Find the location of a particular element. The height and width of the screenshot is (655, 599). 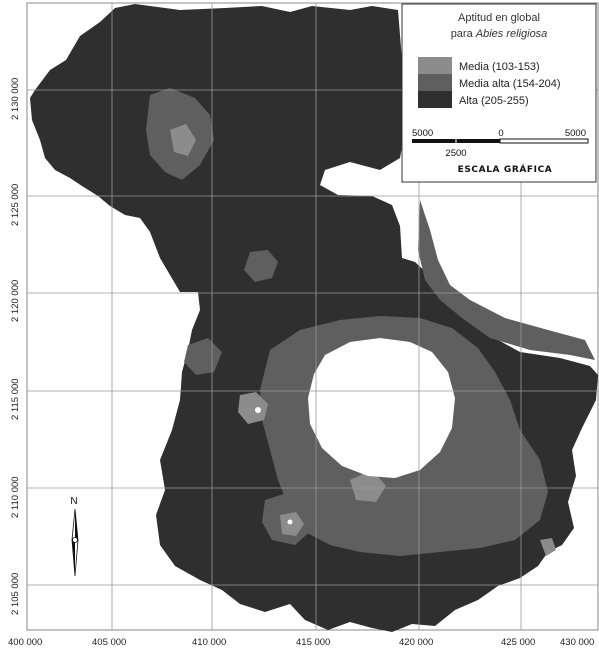

region-media-alta-east is located at coordinates (506, 280).